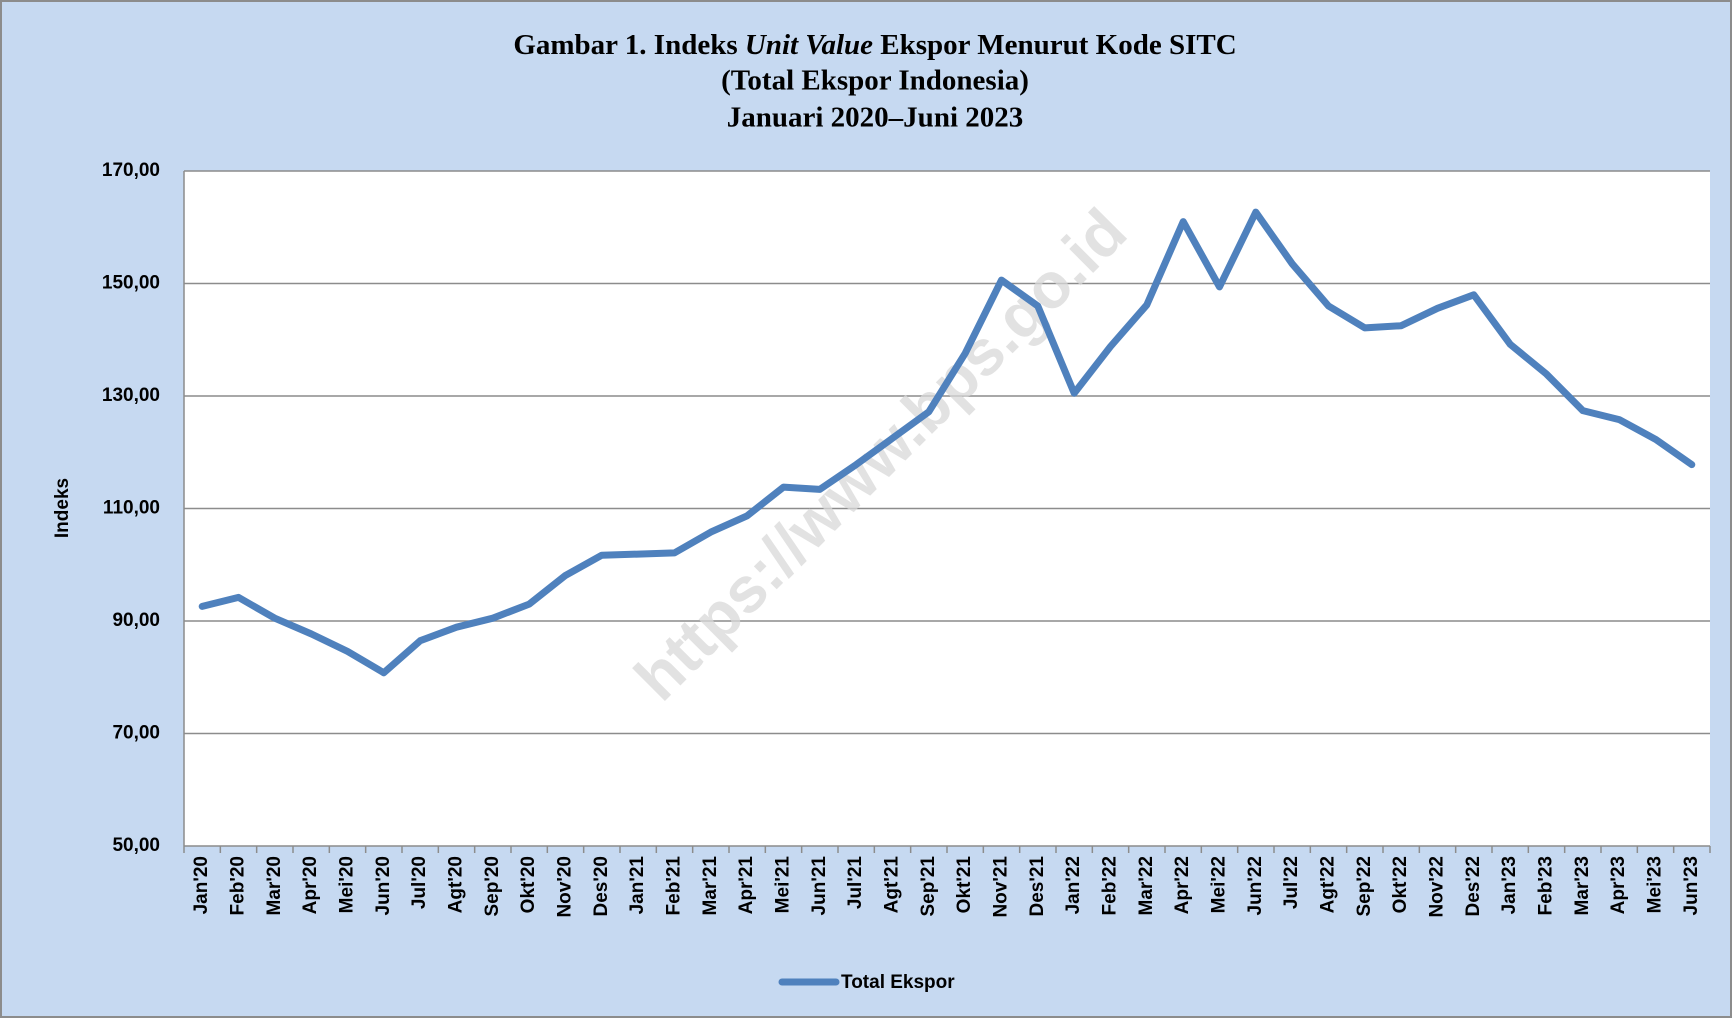  Describe the element at coordinates (274, 885) in the screenshot. I see `x-tick-label: Mar'20` at that location.